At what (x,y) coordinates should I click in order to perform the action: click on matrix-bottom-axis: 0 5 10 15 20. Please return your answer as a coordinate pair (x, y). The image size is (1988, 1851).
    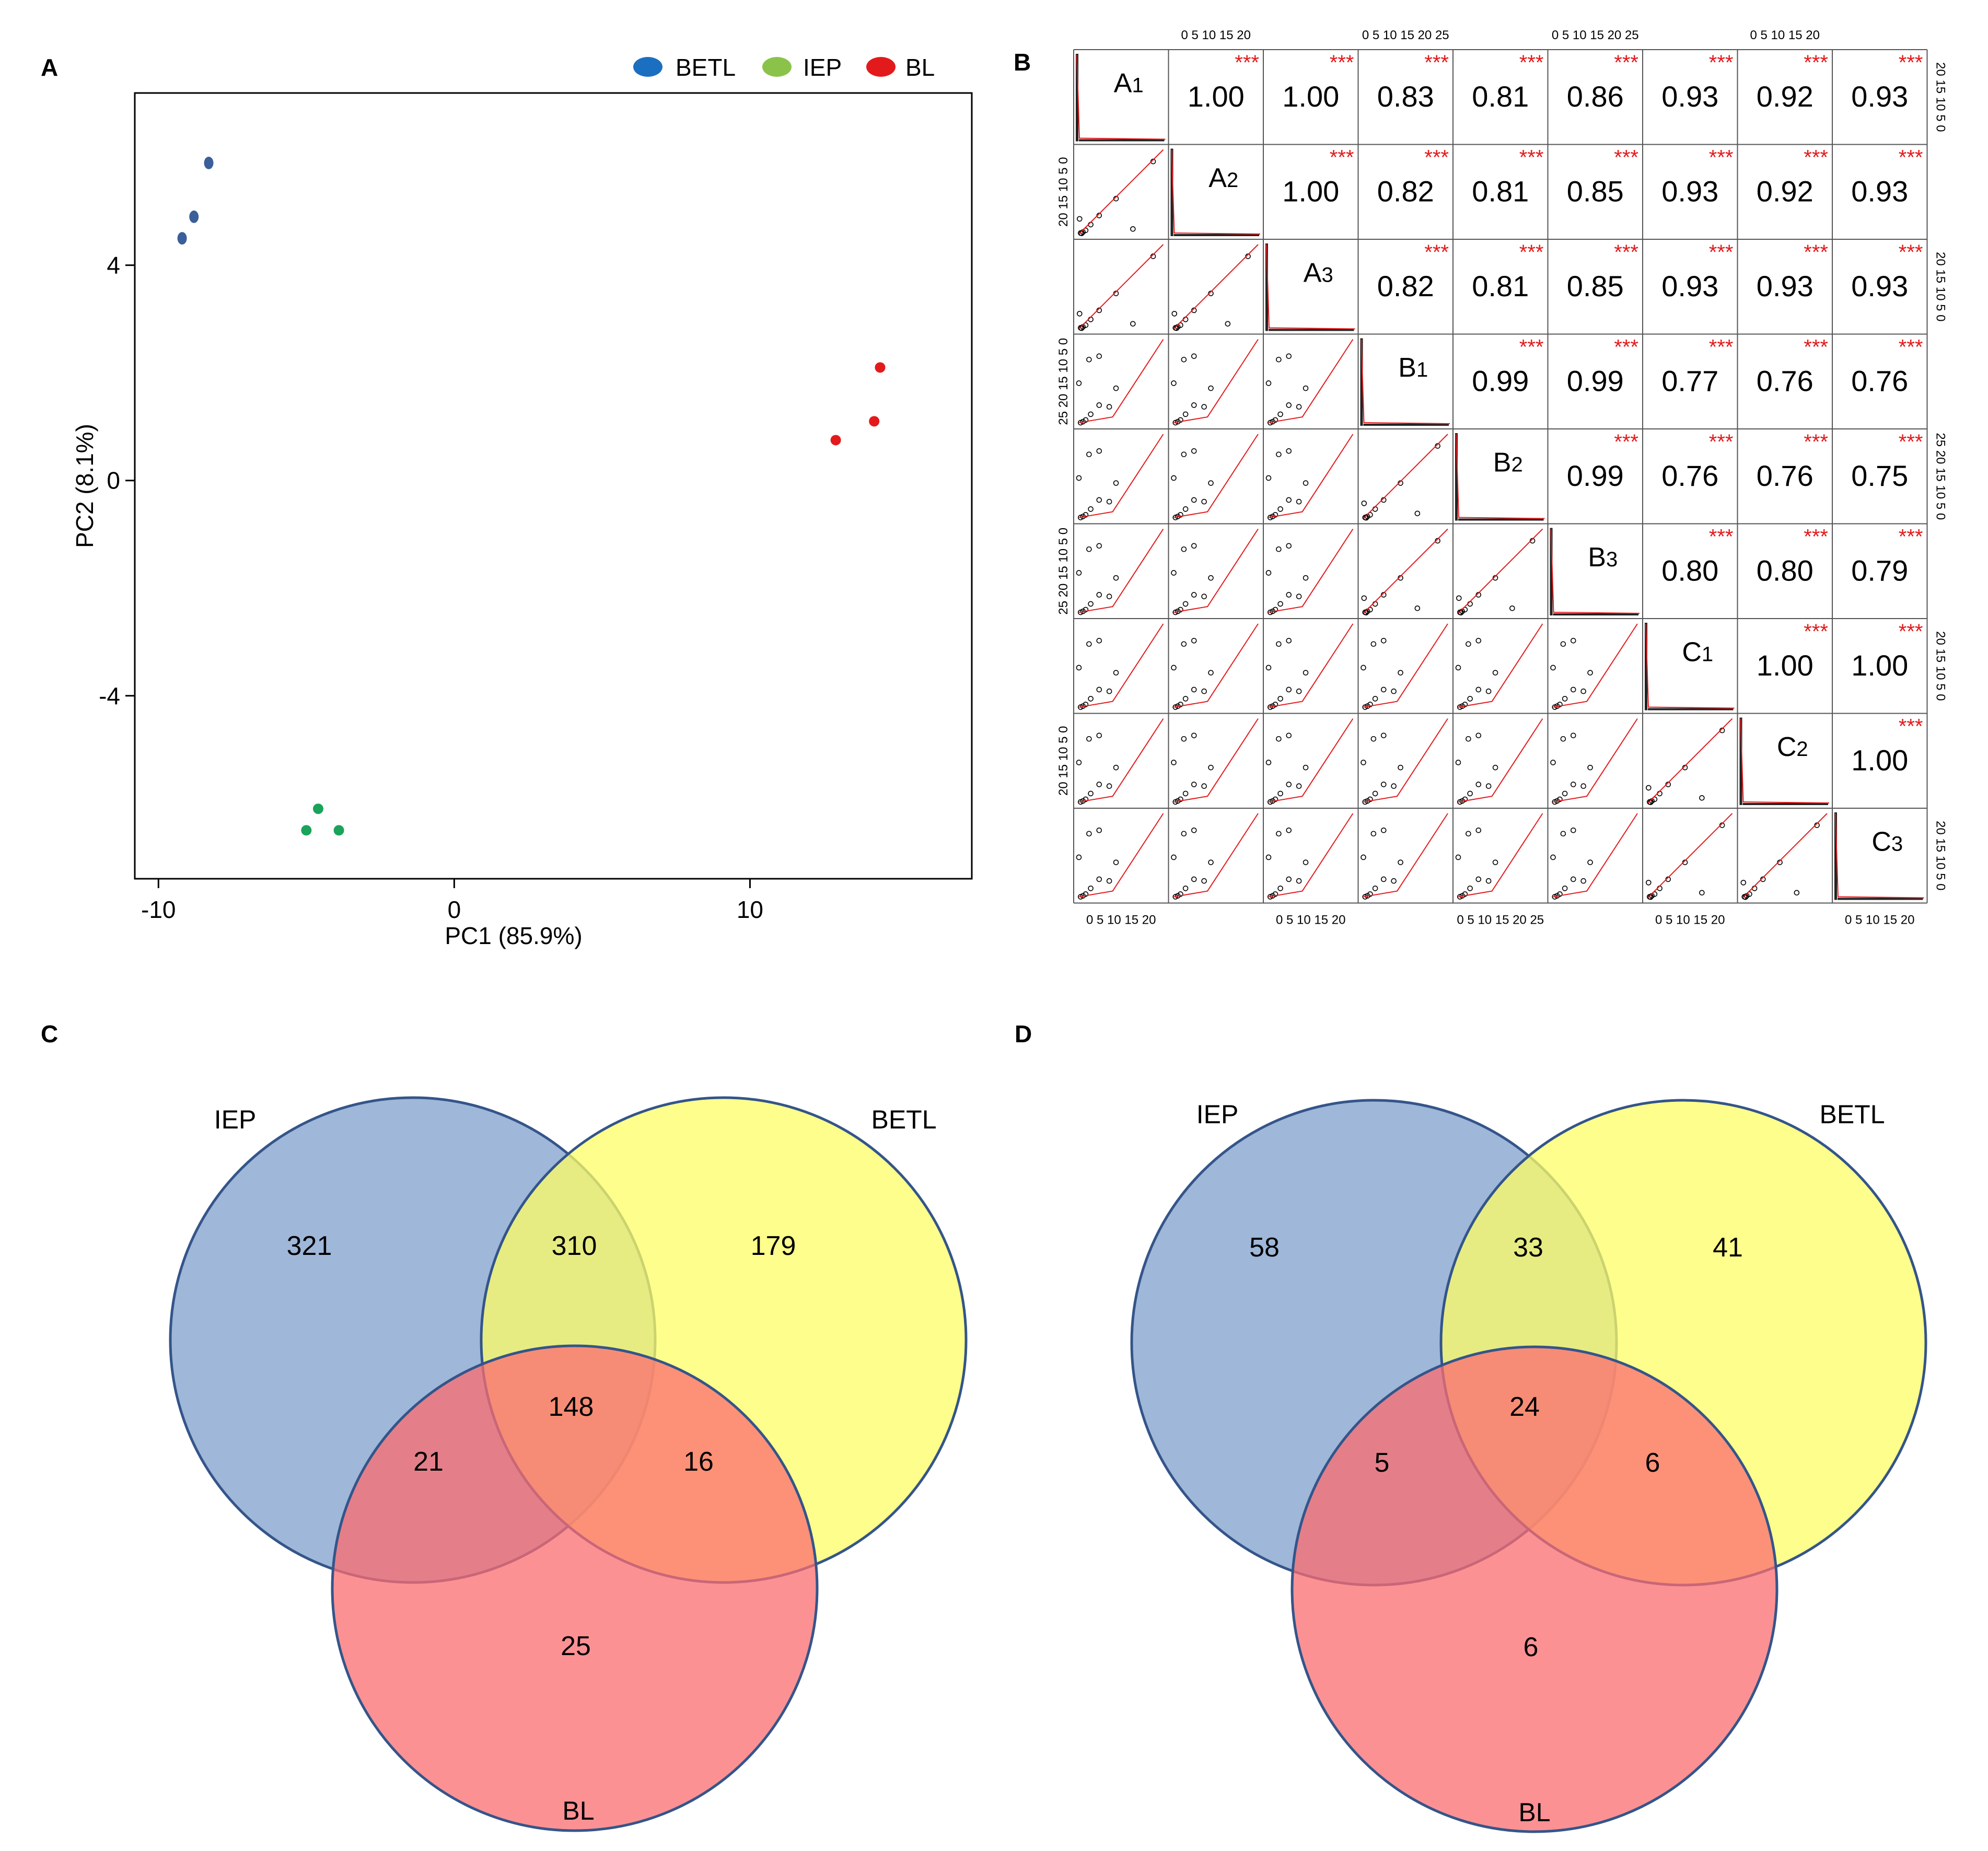
    Looking at the image, I should click on (1690, 920).